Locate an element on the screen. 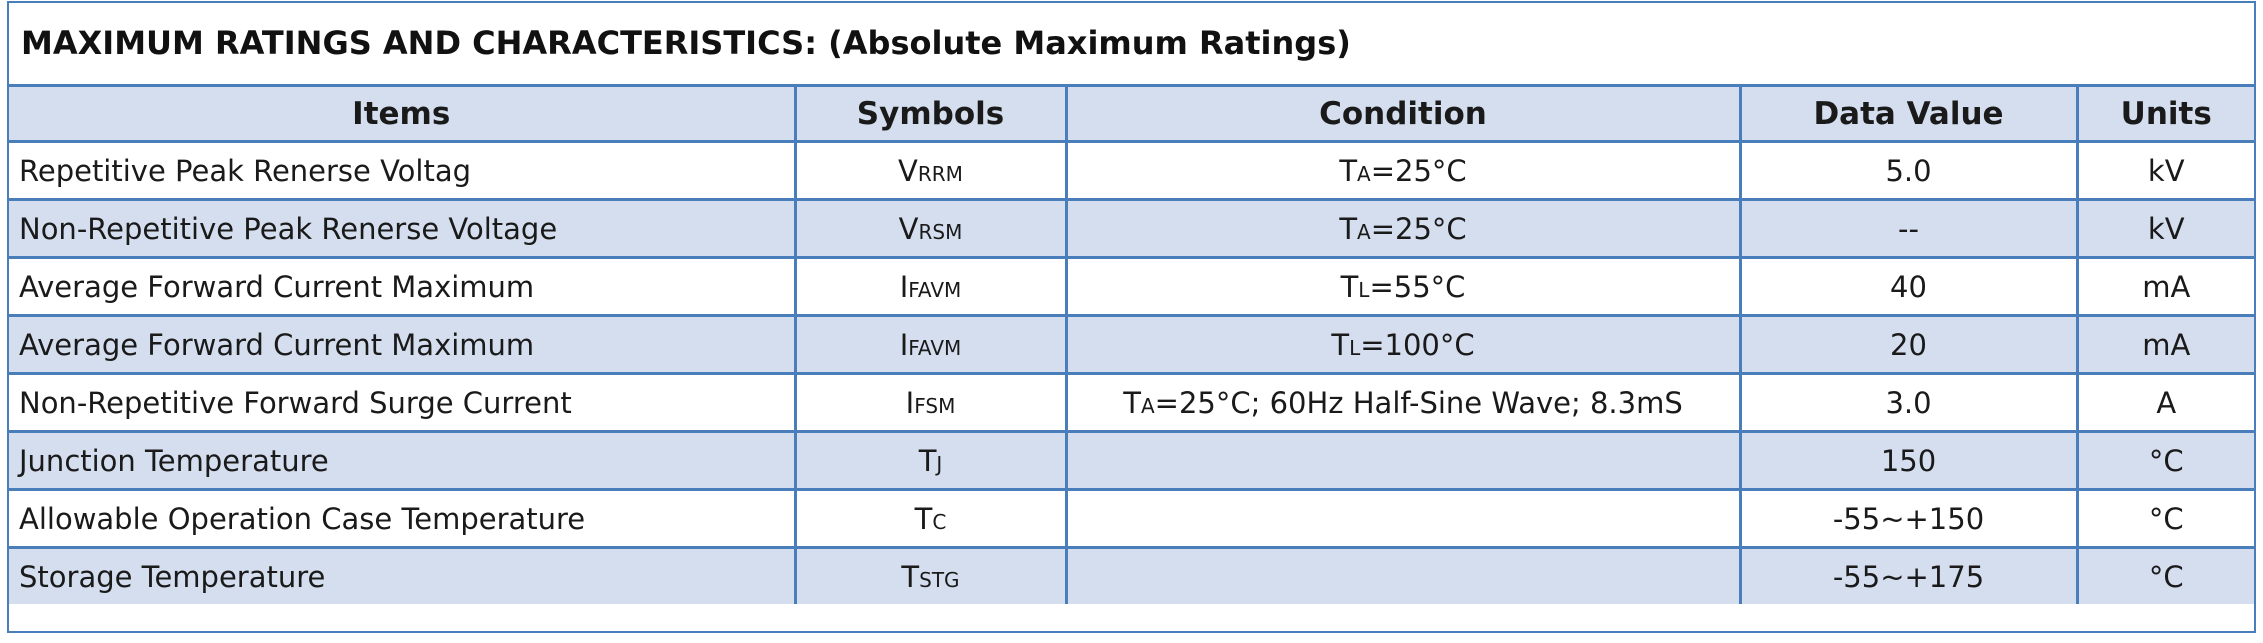 The height and width of the screenshot is (643, 2263). condition-cell: TA=25°C; 60Hz Half-Sine Wave; 8.3mS is located at coordinates (1403, 402).